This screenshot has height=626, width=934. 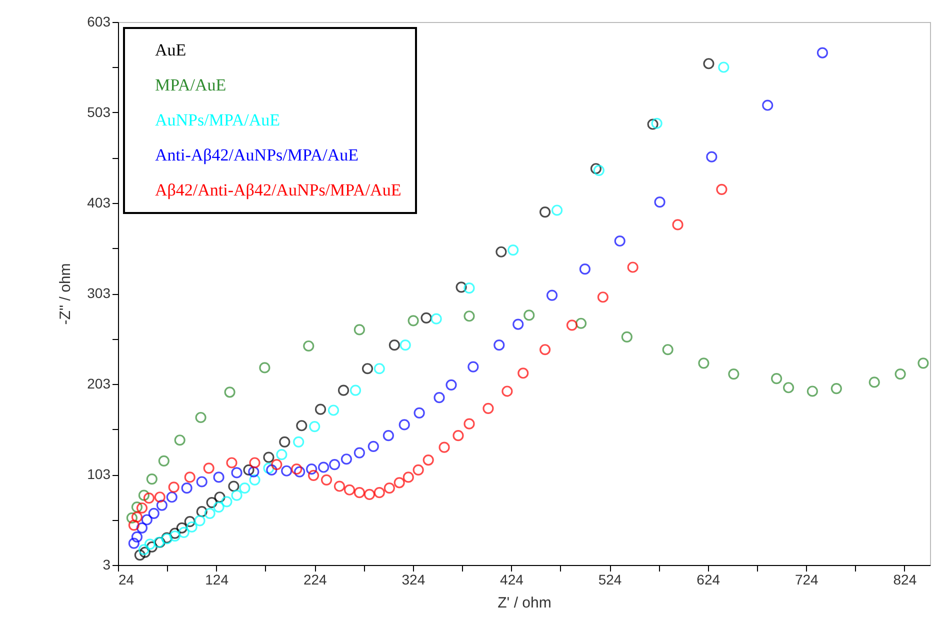 What do you see at coordinates (905, 580) in the screenshot?
I see `x-tick-label: 824` at bounding box center [905, 580].